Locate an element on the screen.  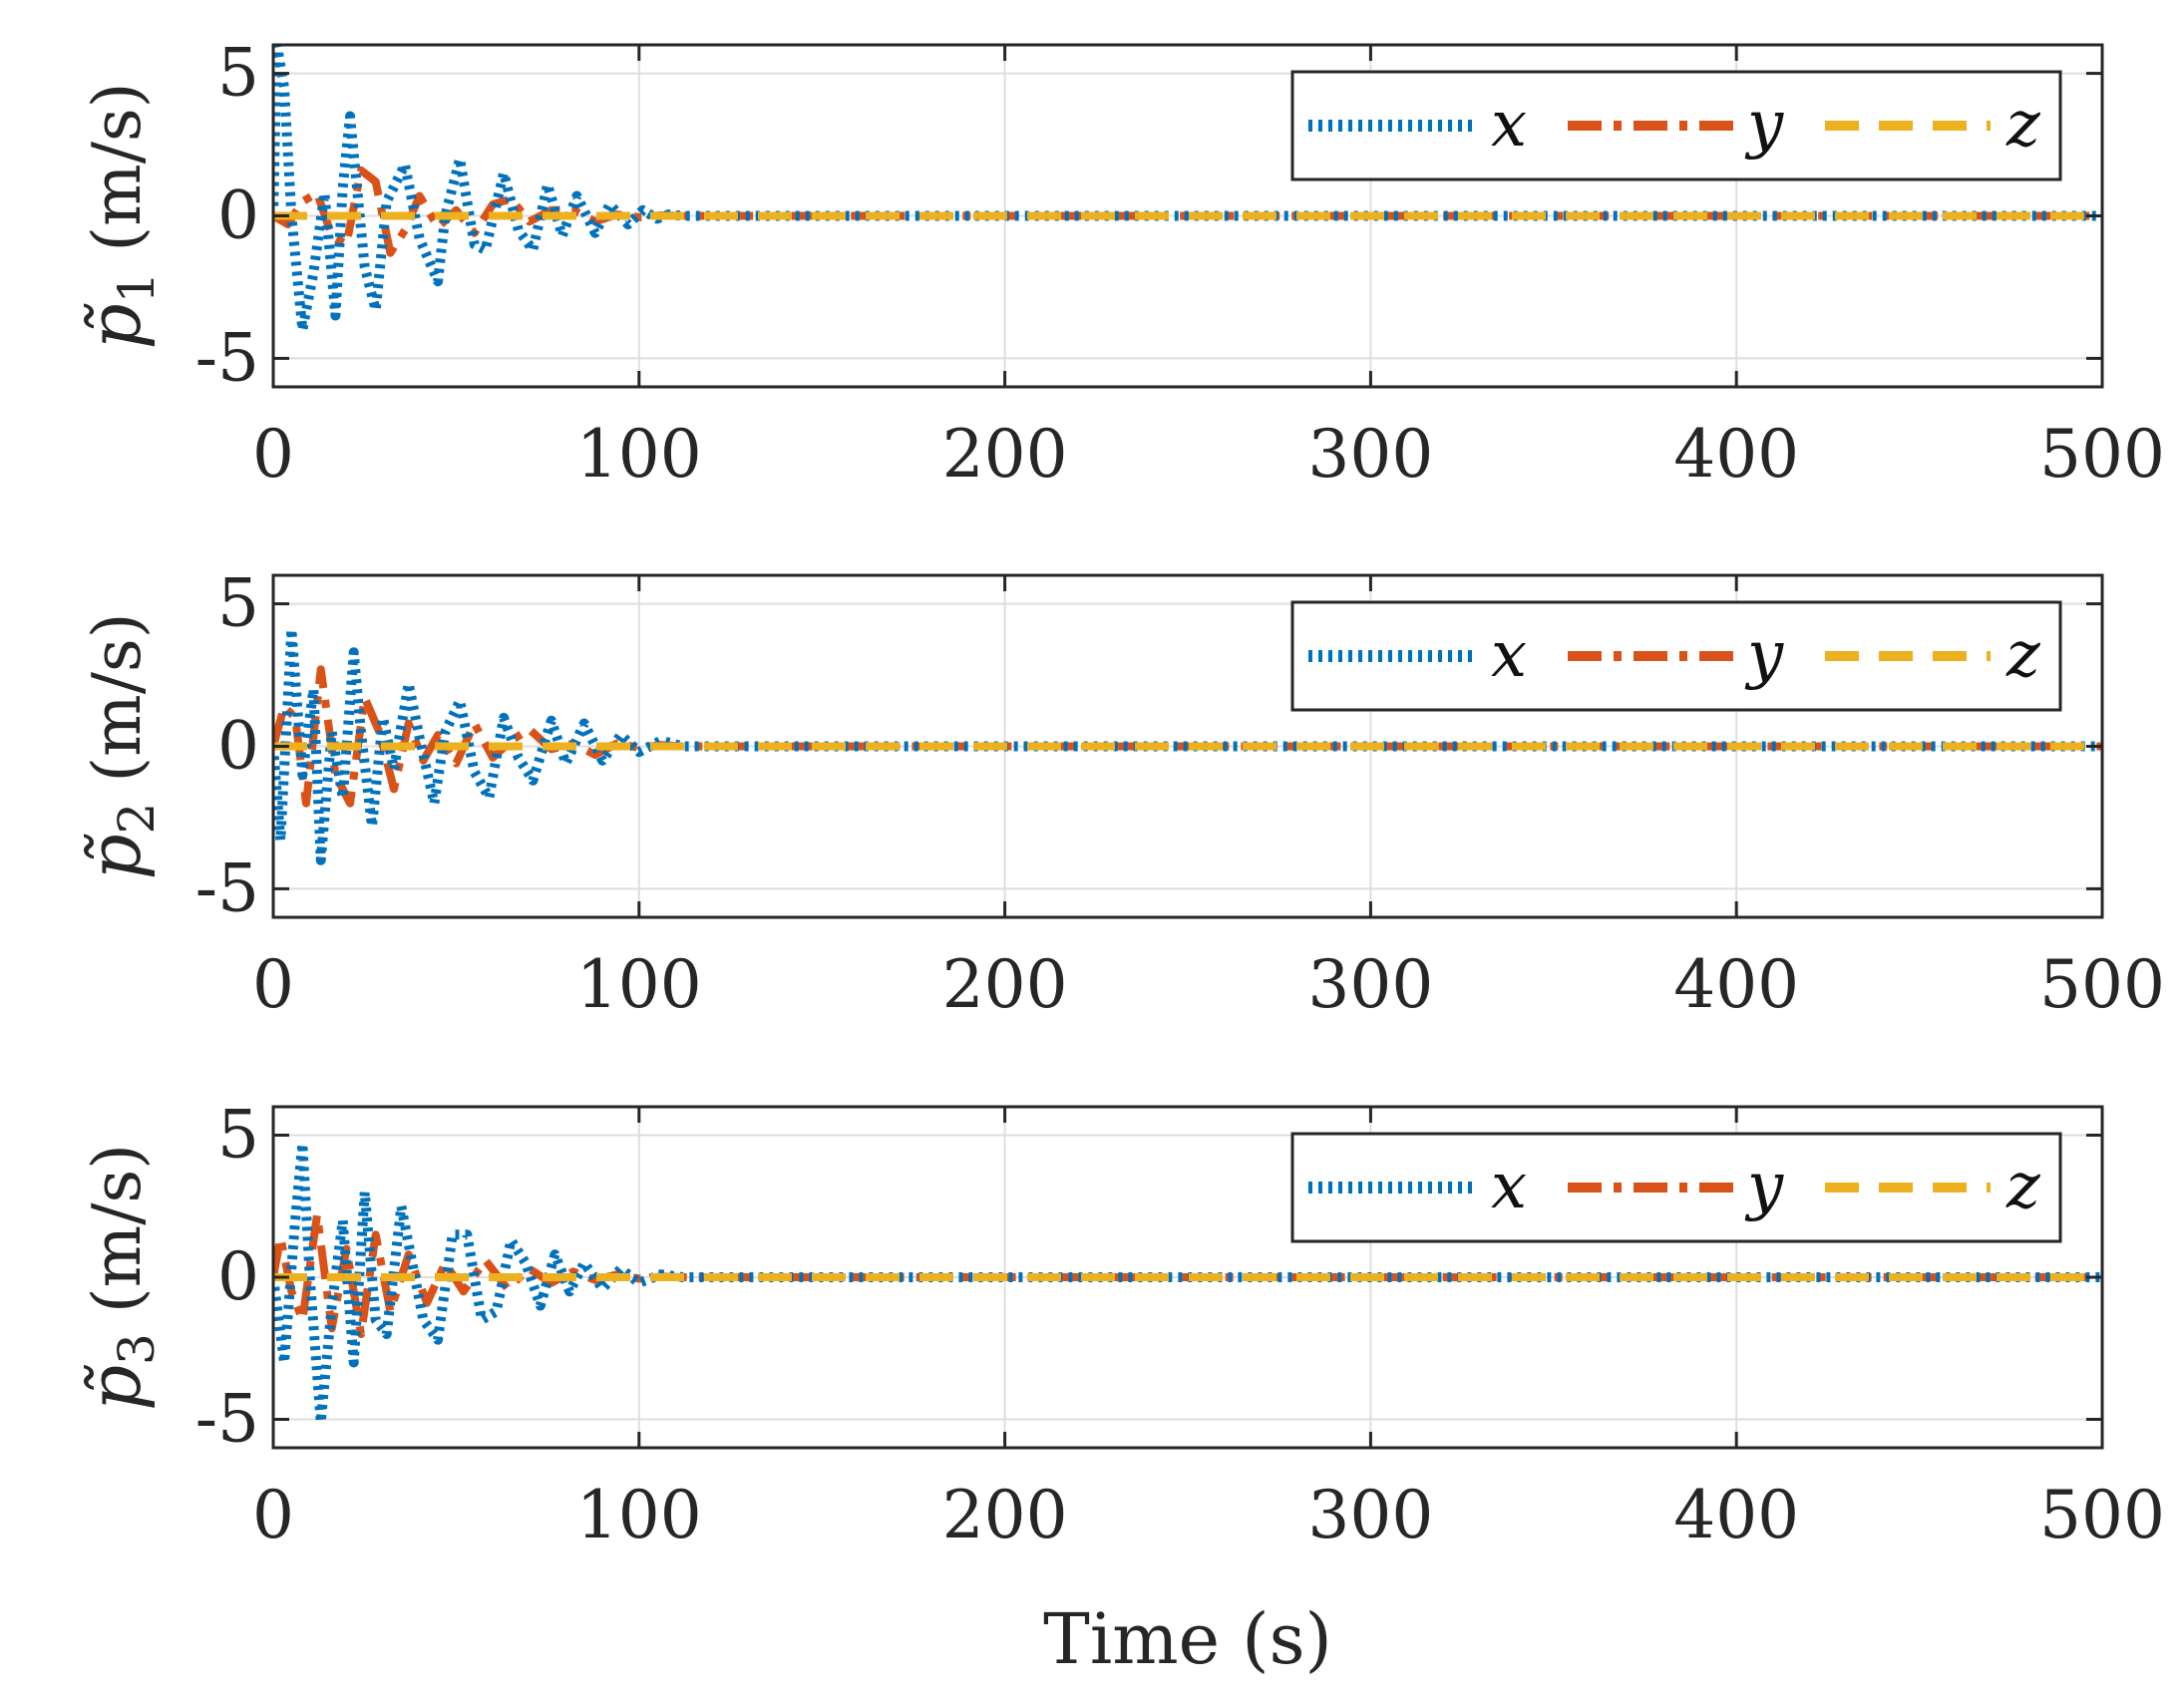
y-axis-label: p̃2 (m/s) is located at coordinates (119, 745).